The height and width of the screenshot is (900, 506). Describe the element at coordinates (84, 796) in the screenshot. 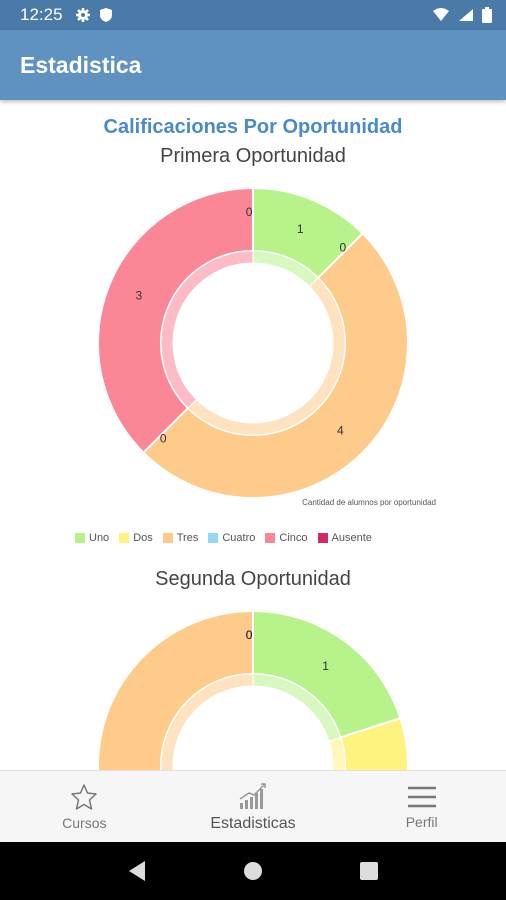

I see `star-icon` at that location.